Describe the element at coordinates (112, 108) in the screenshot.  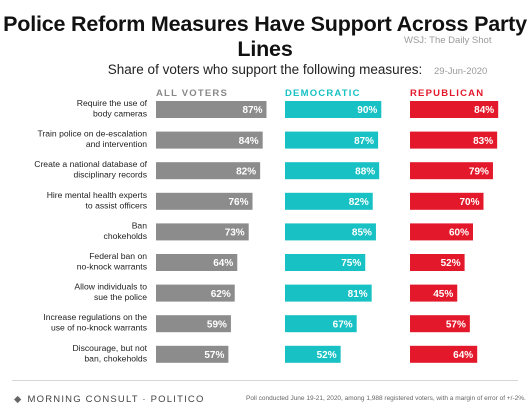
I see `category-label: Require the use of body cameras` at that location.